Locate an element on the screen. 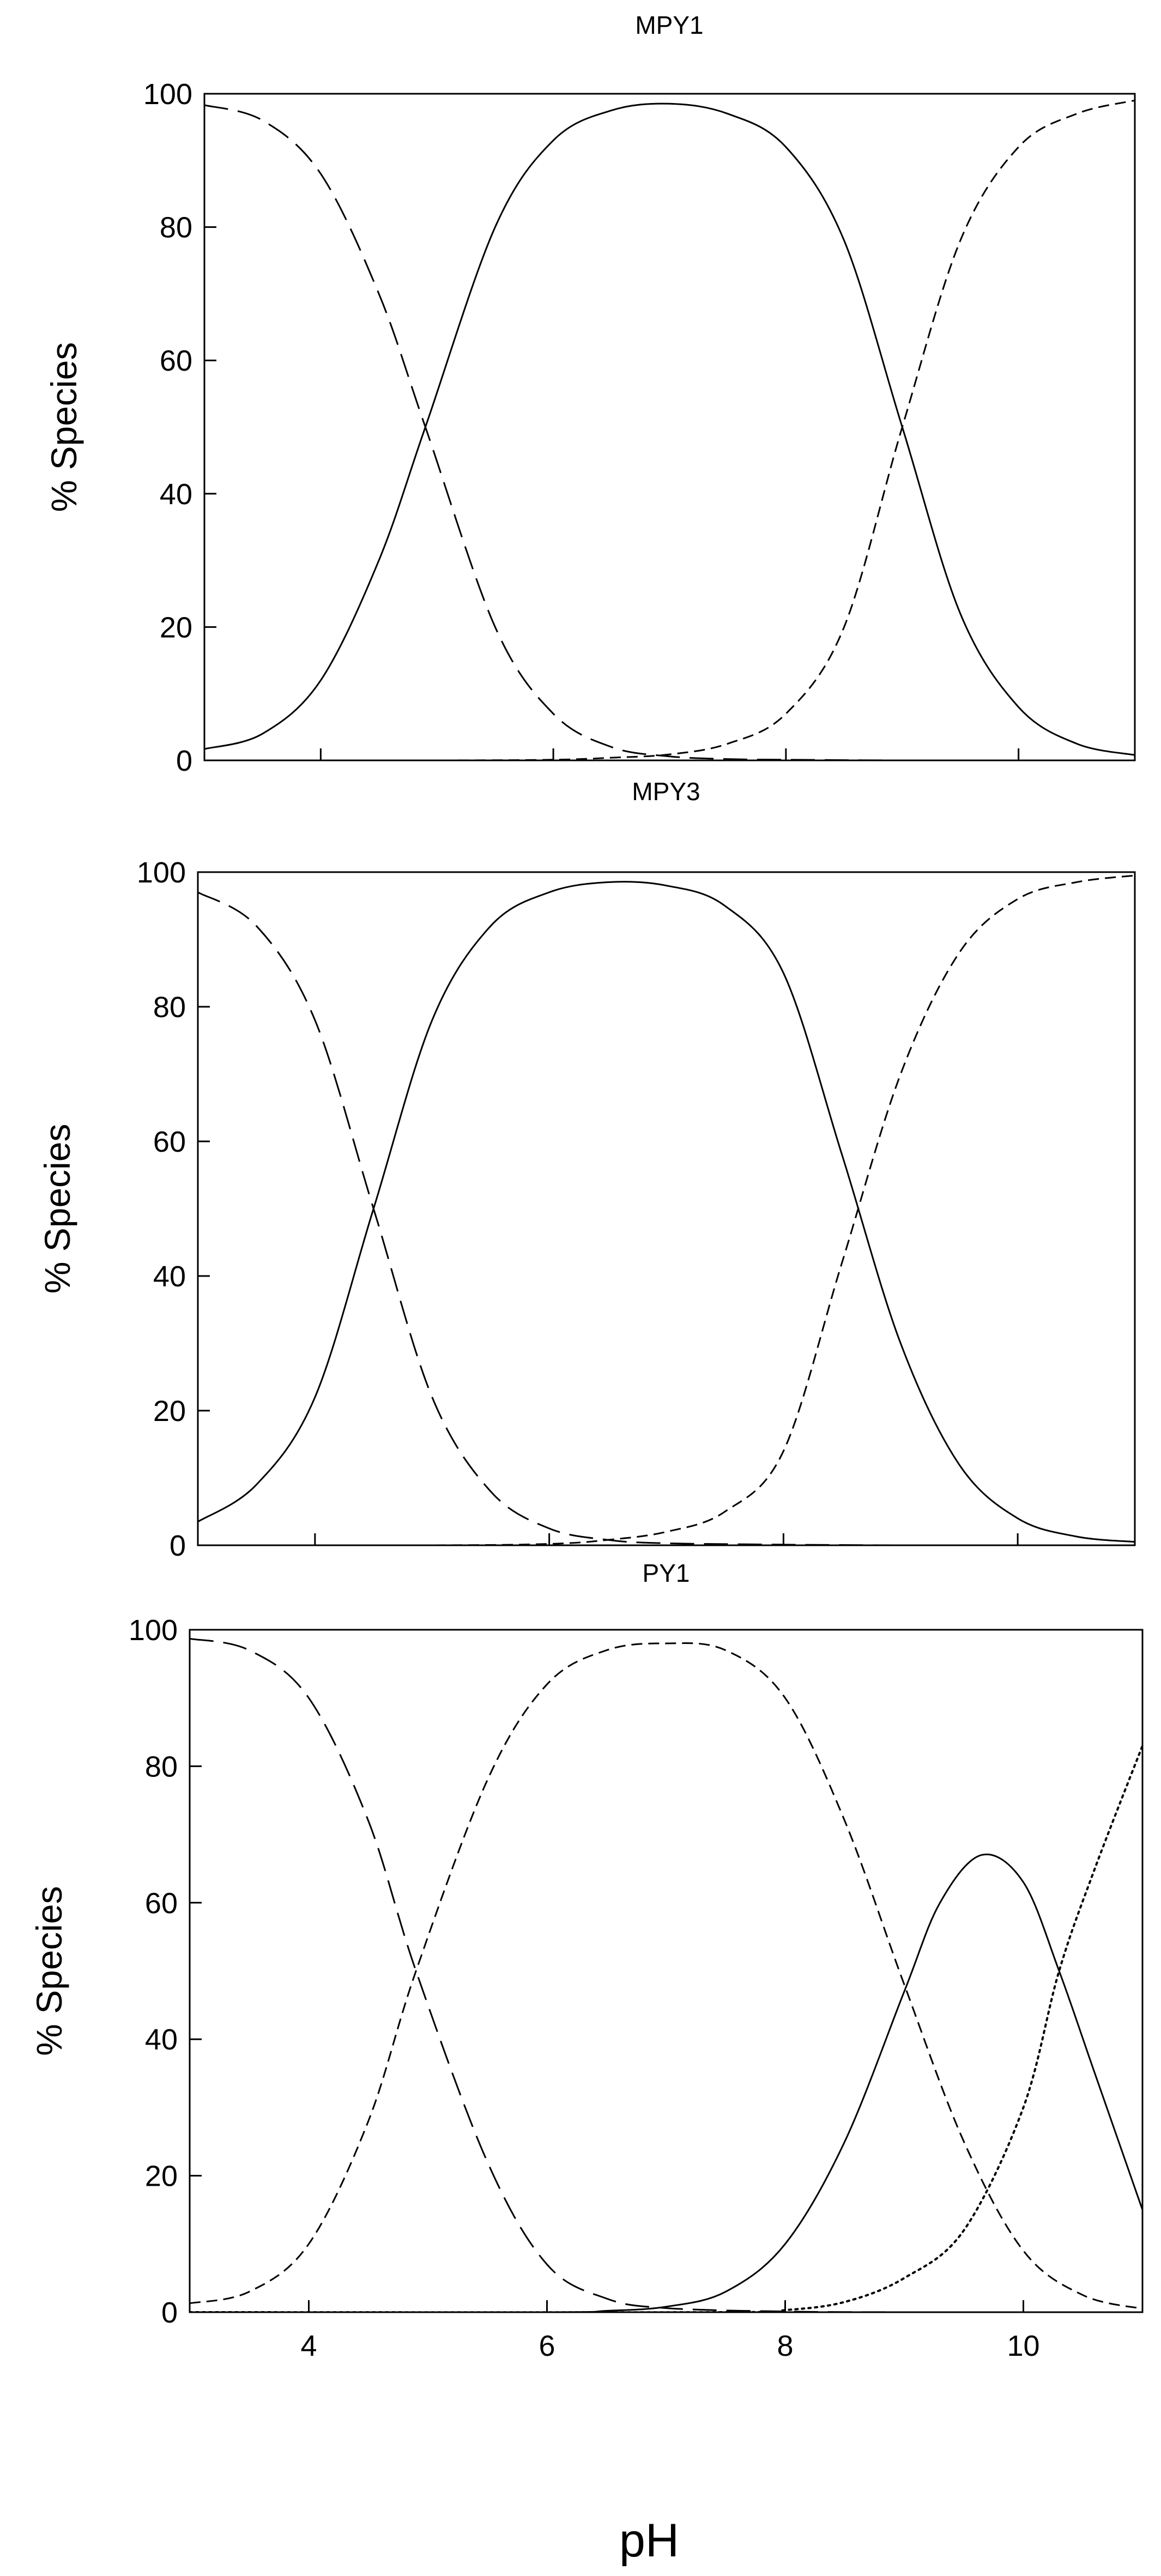 The height and width of the screenshot is (2576, 1161). panel-title: PY1 is located at coordinates (667, 1573).